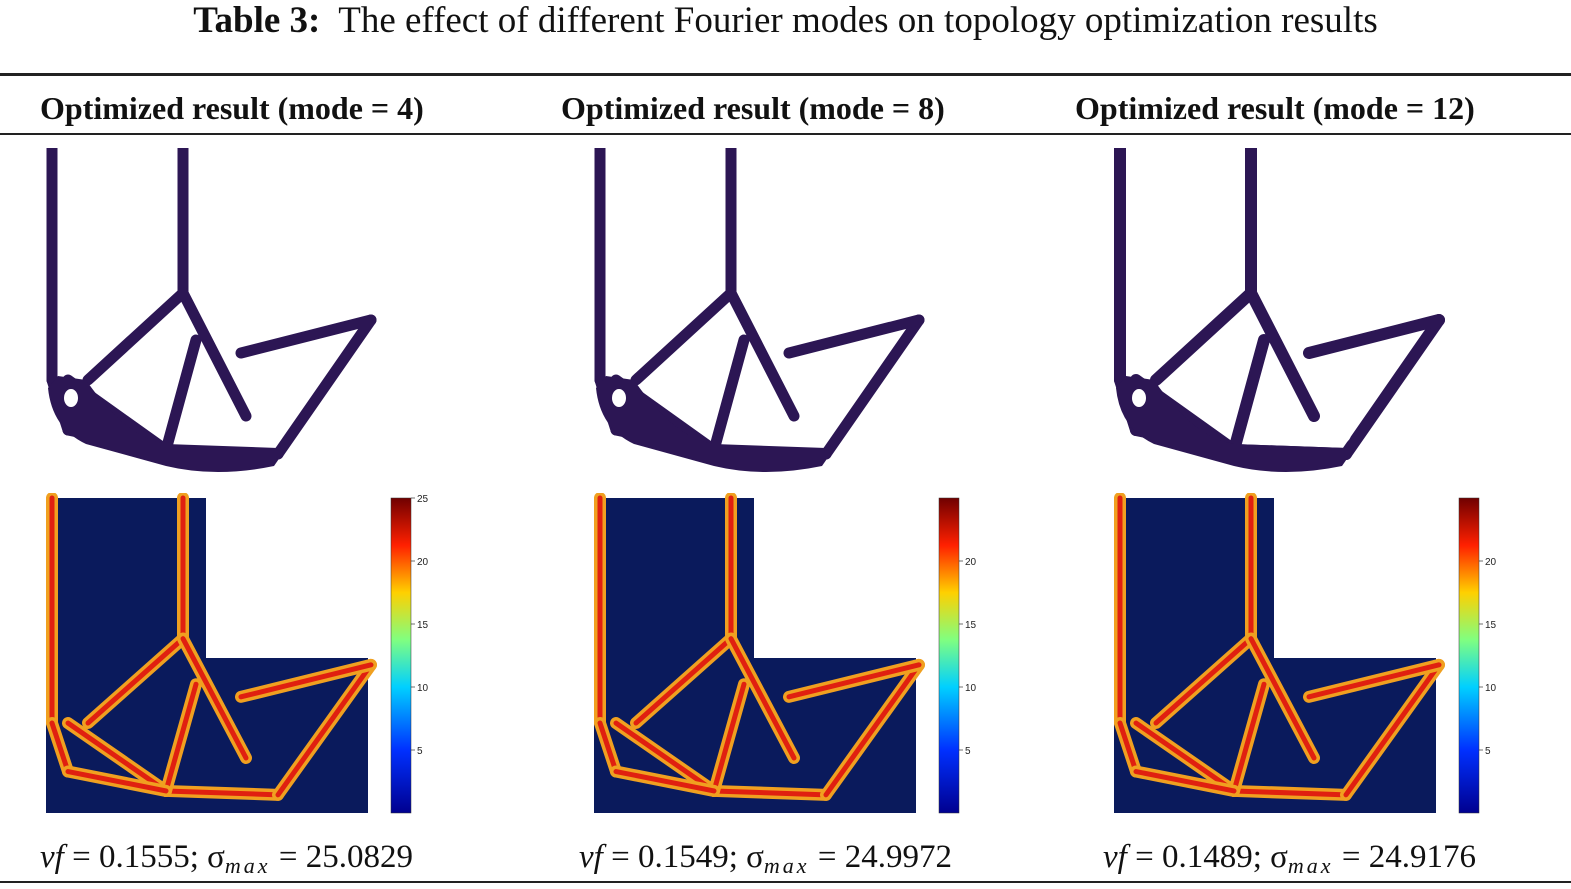 The height and width of the screenshot is (889, 1571). I want to click on column-header-mode-4: Optimized result (mode = 4), so click(232, 108).